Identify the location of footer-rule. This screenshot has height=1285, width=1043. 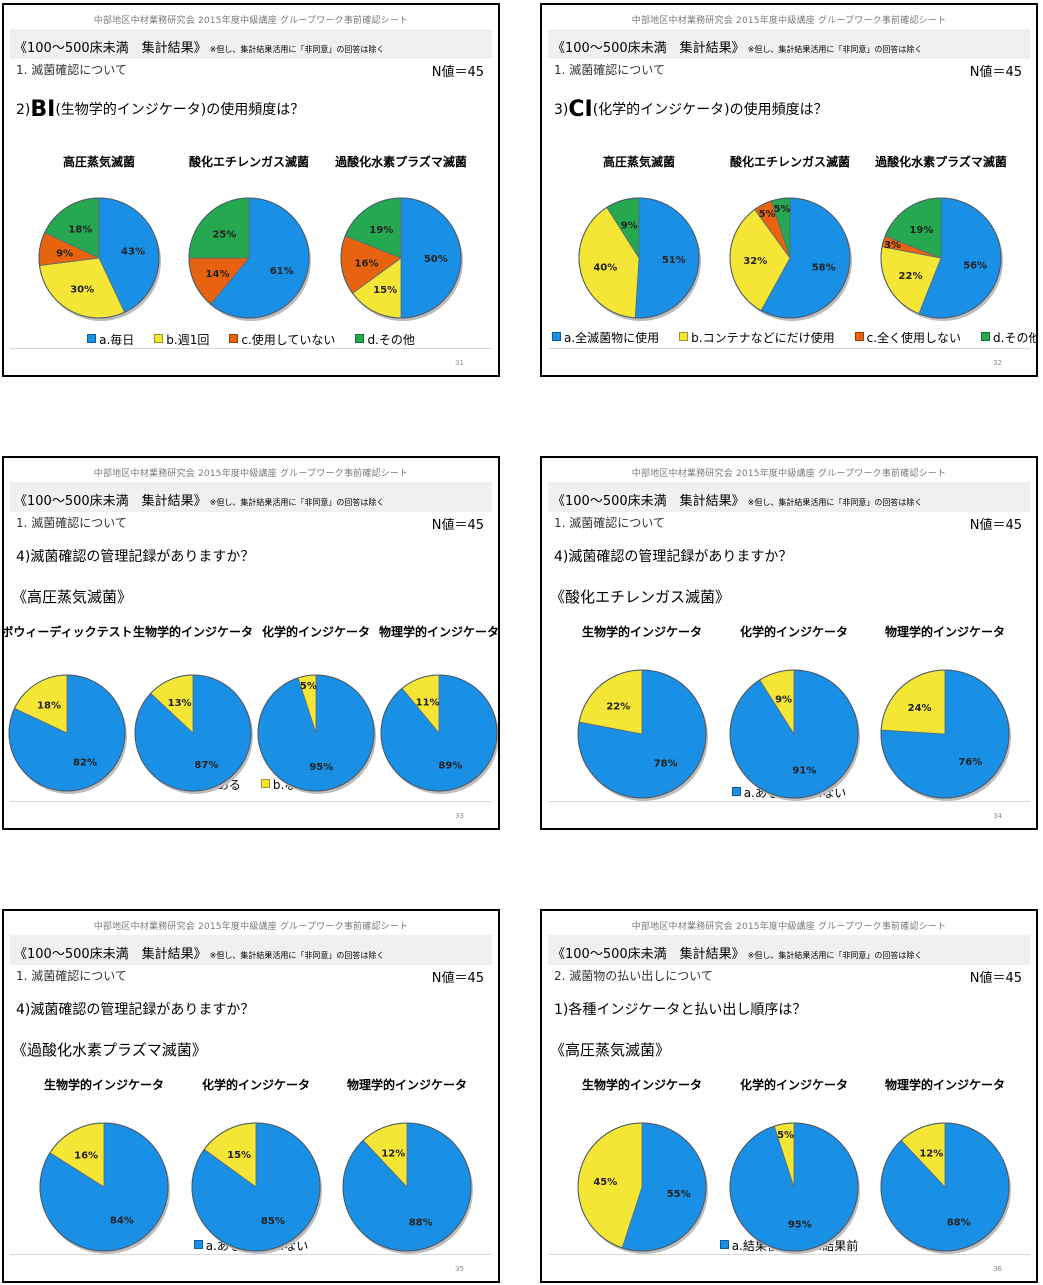
(251, 348).